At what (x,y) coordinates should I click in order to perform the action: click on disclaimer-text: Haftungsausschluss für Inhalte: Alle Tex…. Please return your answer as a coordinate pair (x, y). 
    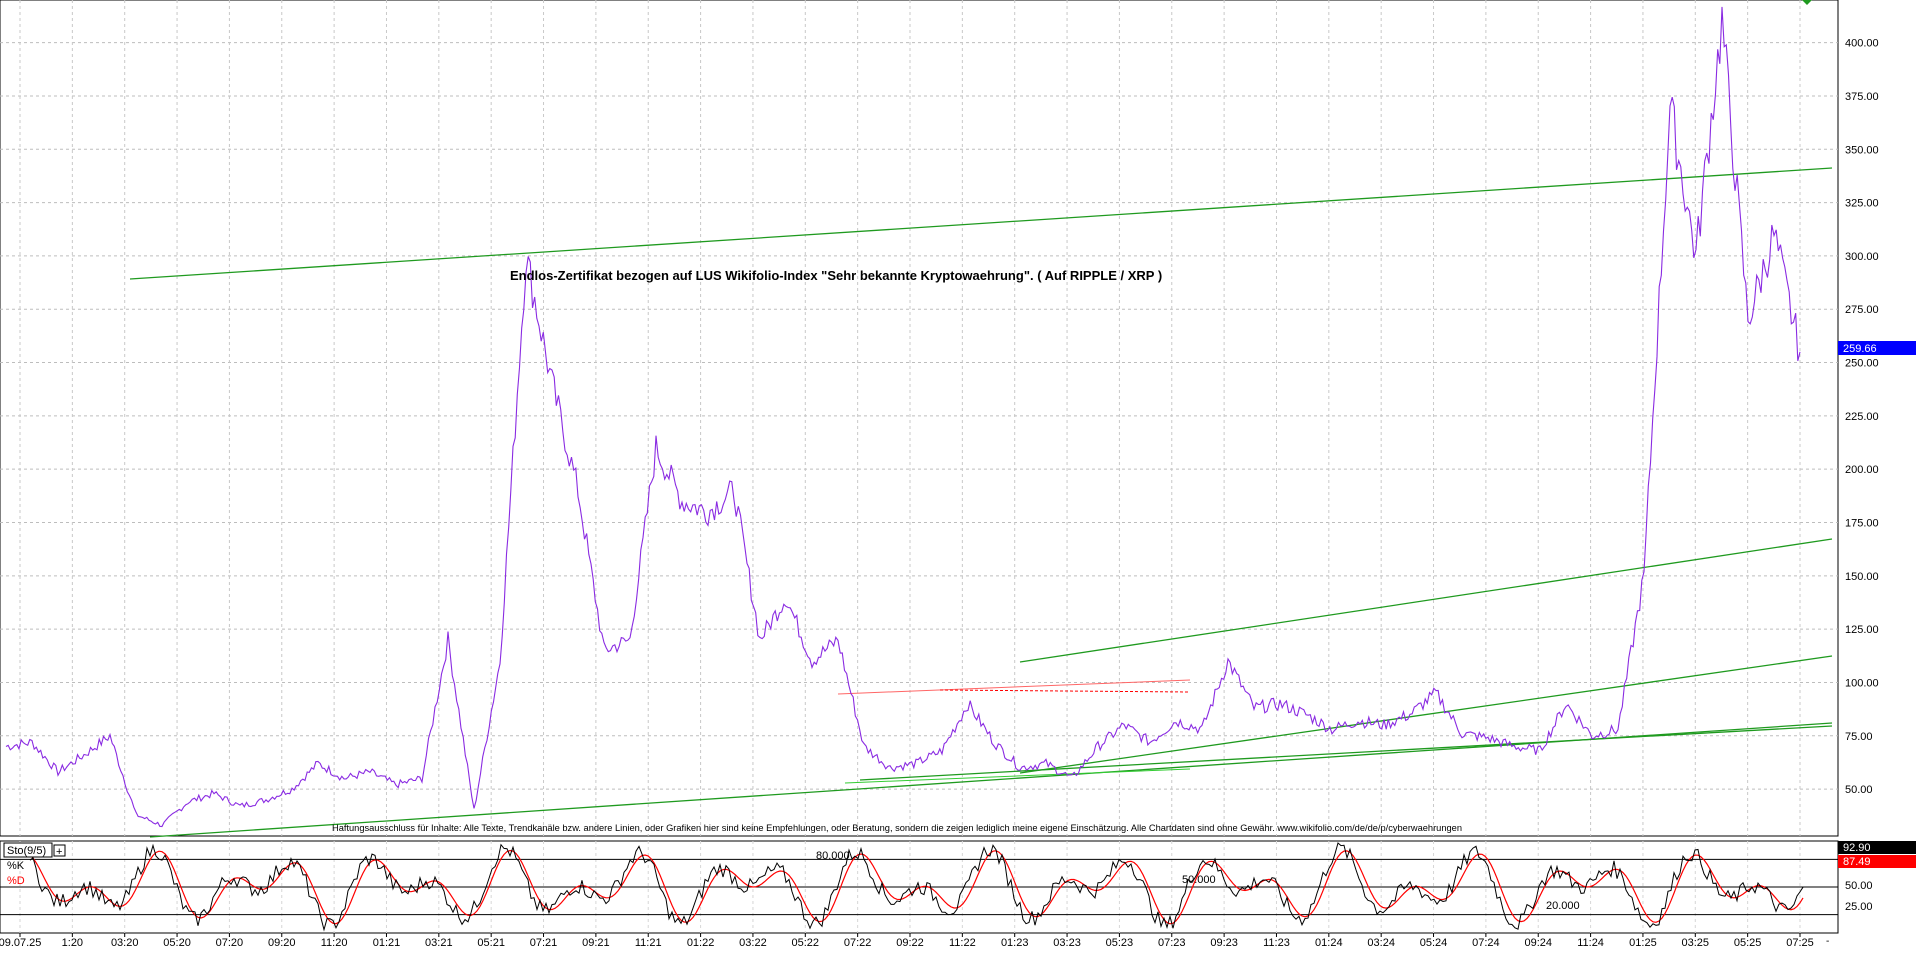
    Looking at the image, I should click on (897, 828).